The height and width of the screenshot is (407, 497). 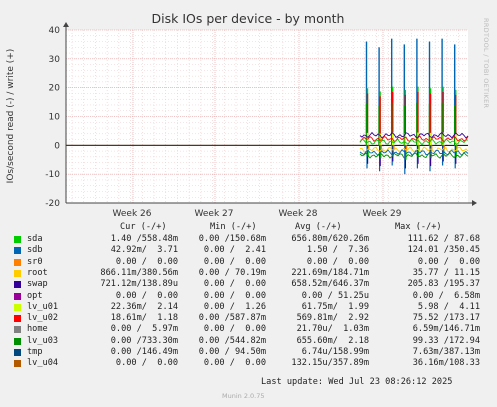 I want to click on y-axis-arrow, so click(x=66, y=24).